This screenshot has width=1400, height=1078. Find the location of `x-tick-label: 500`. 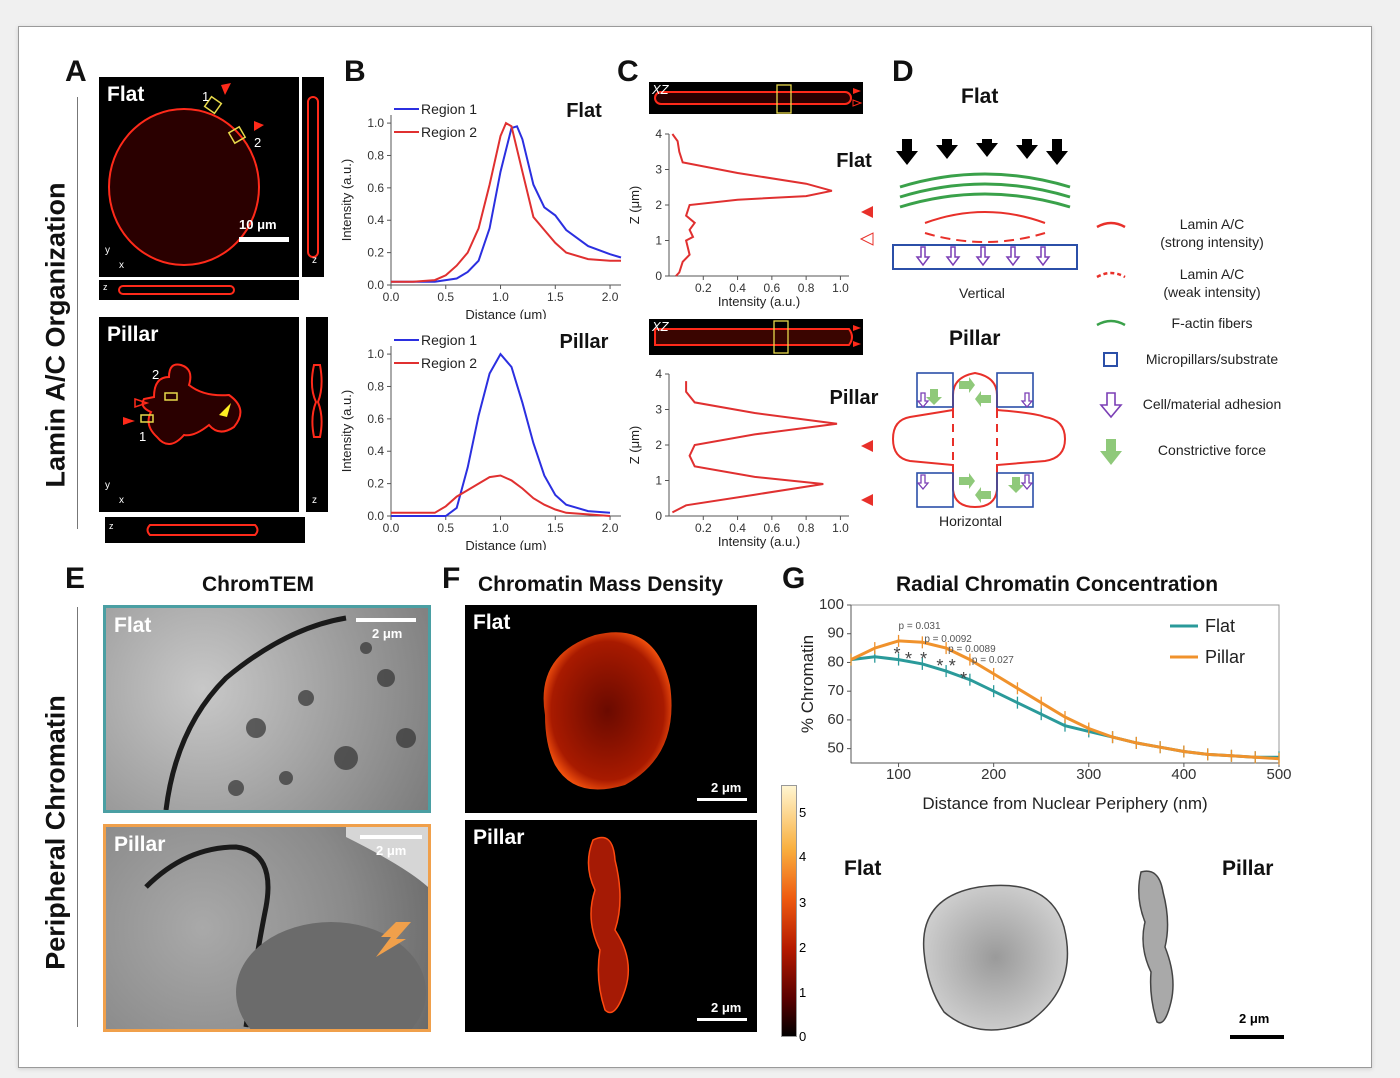

x-tick-label: 500 is located at coordinates (1278, 774).